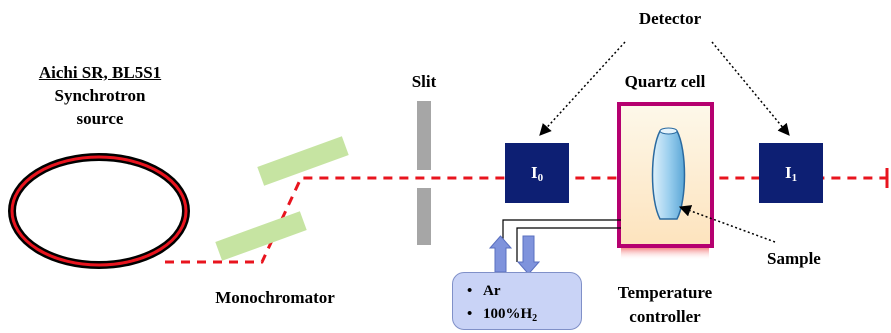 This screenshot has height=333, width=891. What do you see at coordinates (275, 297) in the screenshot?
I see `monochromator-label: Monochromator` at bounding box center [275, 297].